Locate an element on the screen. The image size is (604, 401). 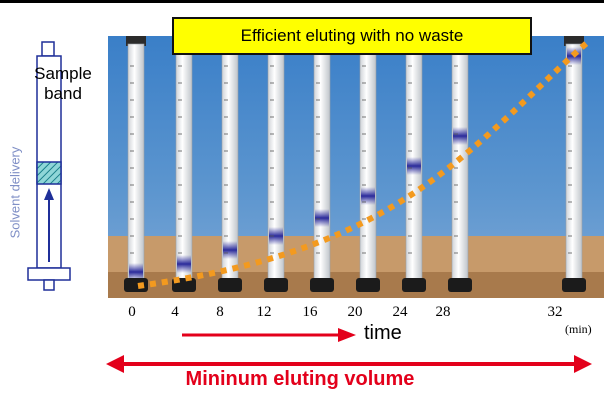
time-tick-label: 4 is located at coordinates (175, 312).